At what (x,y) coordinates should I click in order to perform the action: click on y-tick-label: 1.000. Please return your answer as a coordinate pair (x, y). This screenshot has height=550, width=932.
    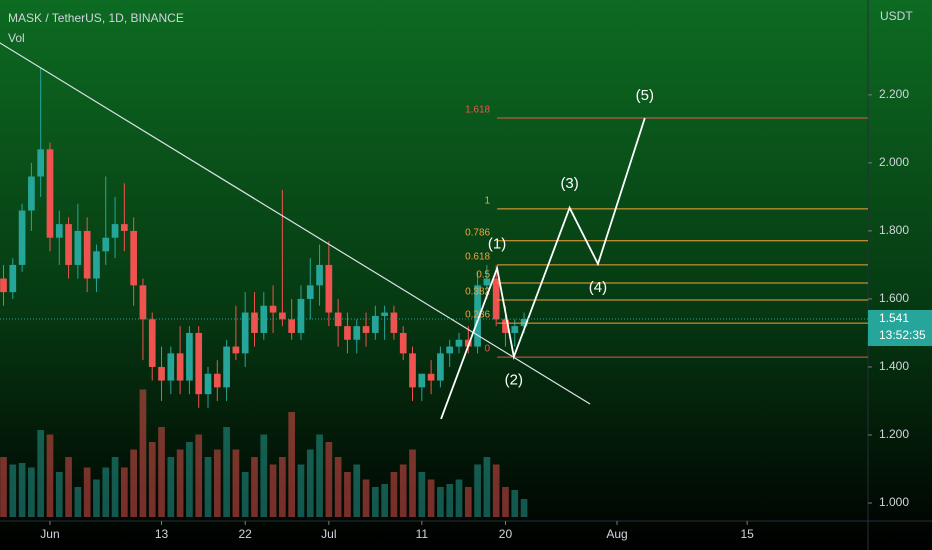
    Looking at the image, I should click on (894, 502).